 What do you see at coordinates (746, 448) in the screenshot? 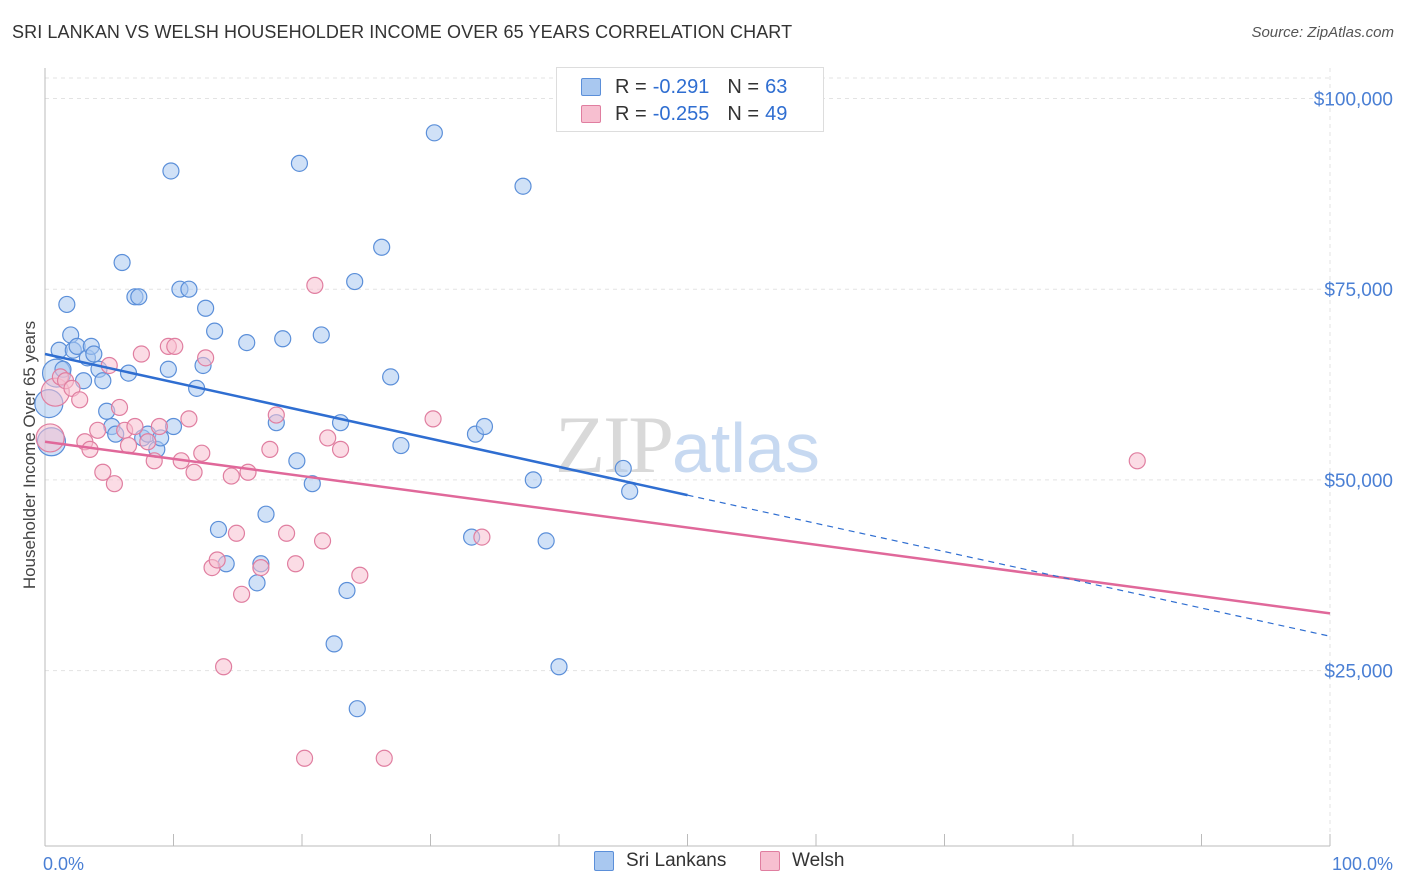
I see `watermark-atlas: atlas` at bounding box center [746, 448].